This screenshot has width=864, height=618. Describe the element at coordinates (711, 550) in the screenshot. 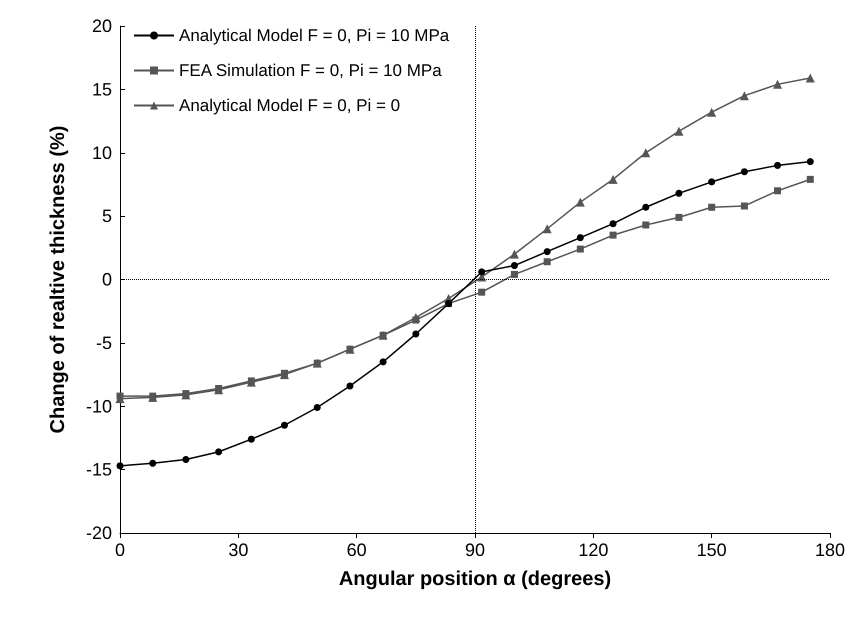

I see `x-tick-label: 150` at that location.